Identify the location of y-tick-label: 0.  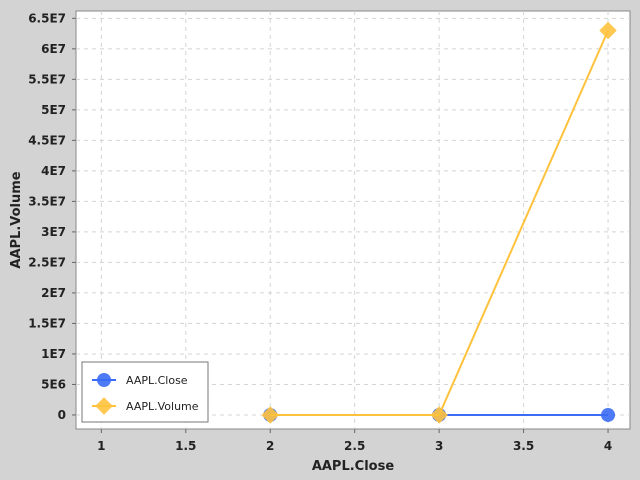
(62, 415).